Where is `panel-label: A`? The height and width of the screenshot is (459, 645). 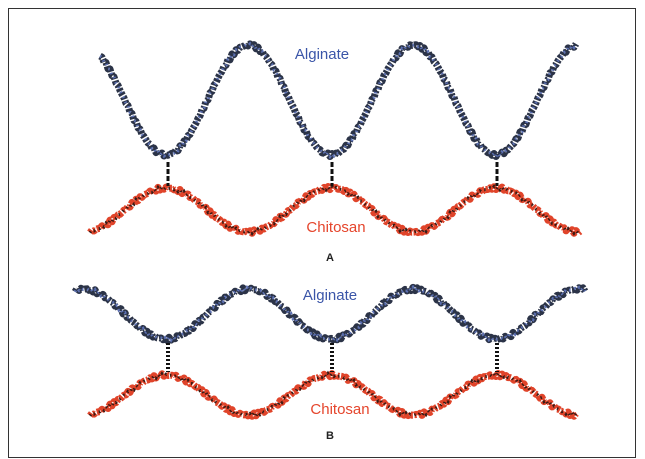
panel-label: A is located at coordinates (330, 258).